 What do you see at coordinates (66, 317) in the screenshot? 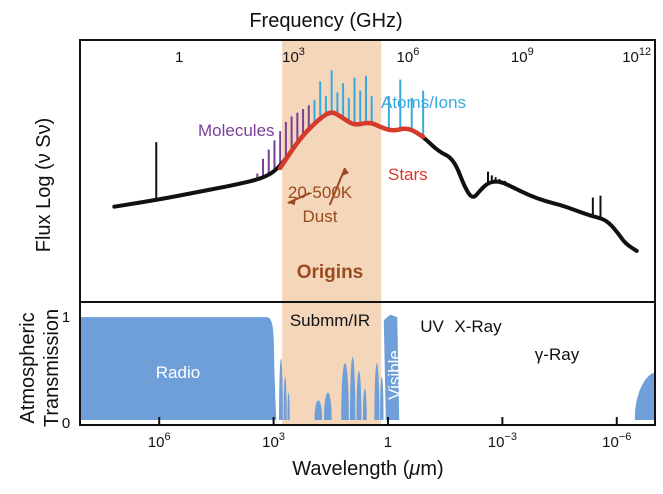
I see `ytick-label-1: 1` at bounding box center [66, 317].